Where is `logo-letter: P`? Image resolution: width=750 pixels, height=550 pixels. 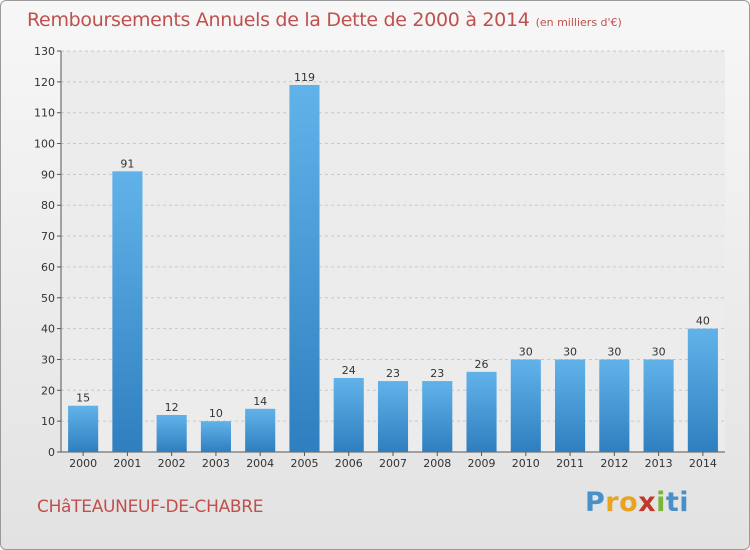
logo-letter: P is located at coordinates (595, 502).